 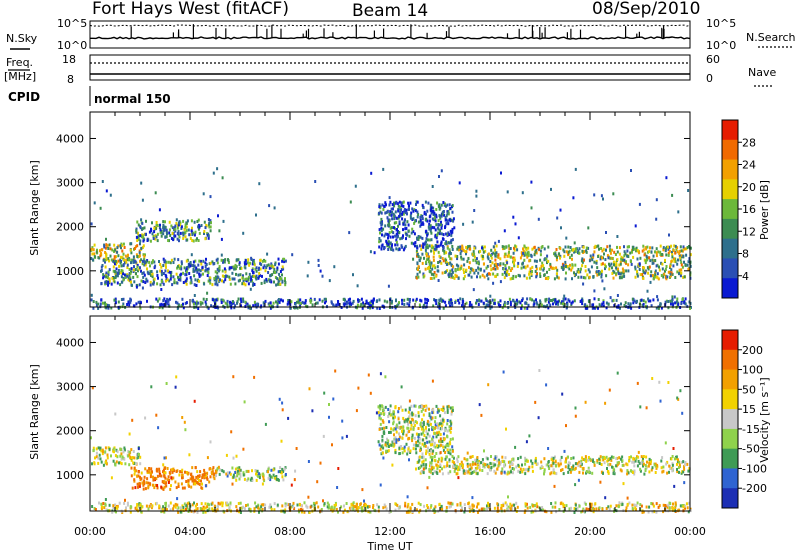 I want to click on nave-tick-top: 60, so click(x=713, y=59).